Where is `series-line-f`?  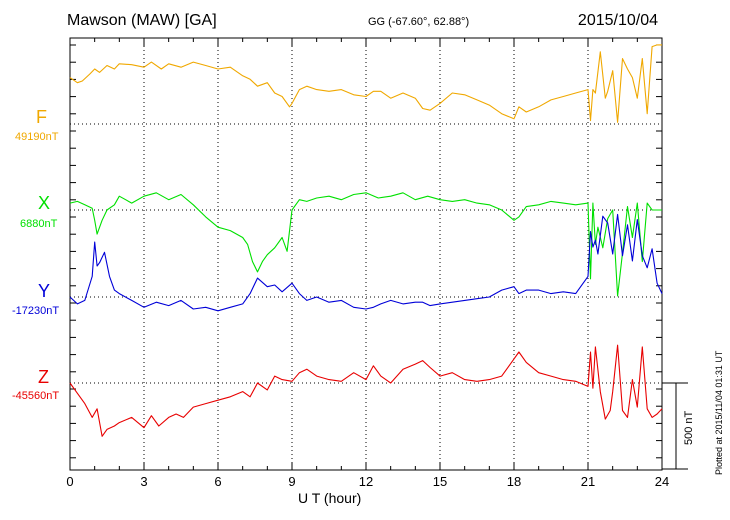 series-line-f is located at coordinates (365, 83).